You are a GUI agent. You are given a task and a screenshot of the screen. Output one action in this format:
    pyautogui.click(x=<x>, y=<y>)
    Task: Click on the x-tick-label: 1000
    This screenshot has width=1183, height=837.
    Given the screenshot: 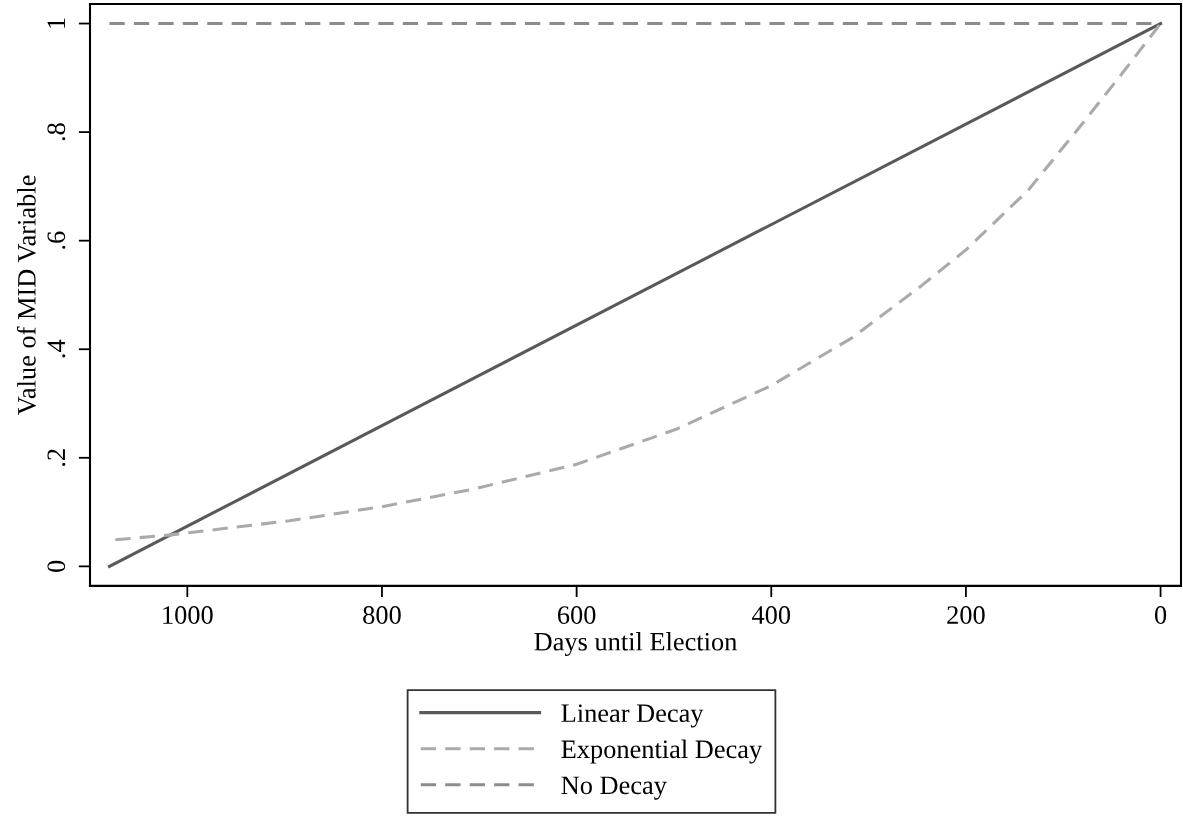 What is the action you would take?
    pyautogui.click(x=188, y=615)
    